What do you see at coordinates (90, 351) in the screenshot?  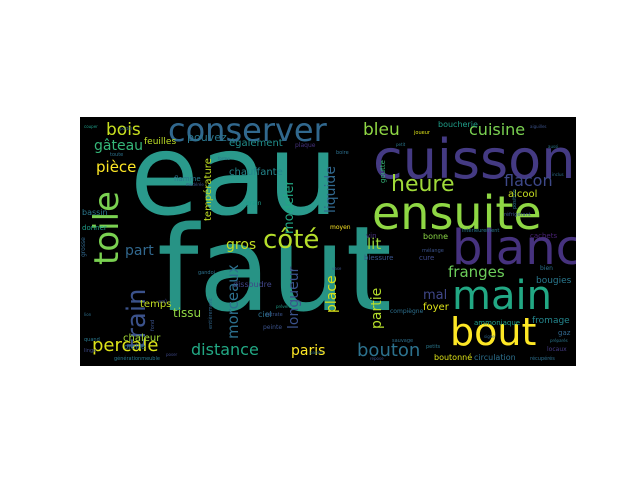 I see `word-linge: linge` at bounding box center [90, 351].